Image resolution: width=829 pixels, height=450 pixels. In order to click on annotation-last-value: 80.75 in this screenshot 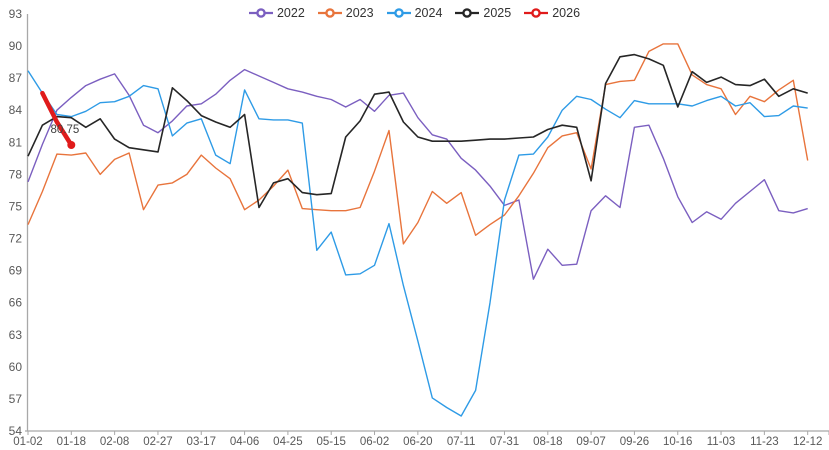, I will do `click(65, 130)`.